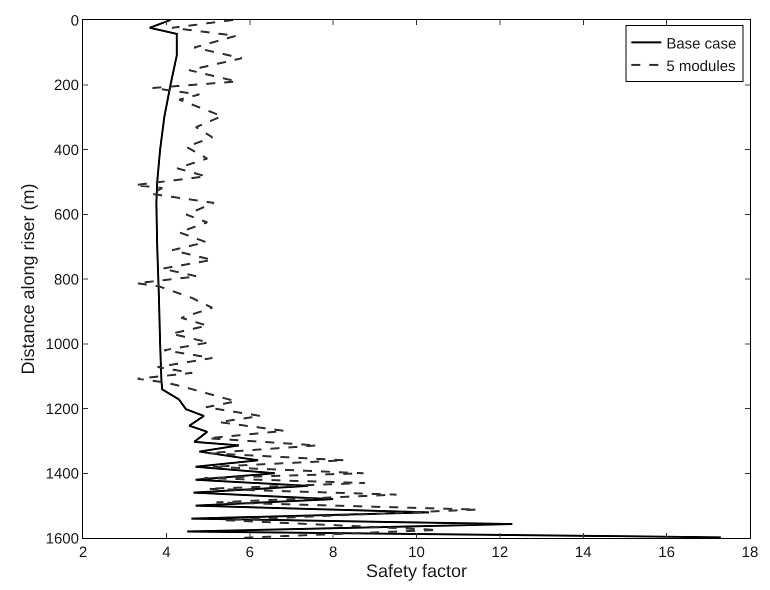 The width and height of the screenshot is (770, 590). What do you see at coordinates (417, 571) in the screenshot?
I see `x-axis-title: Safety factor` at bounding box center [417, 571].